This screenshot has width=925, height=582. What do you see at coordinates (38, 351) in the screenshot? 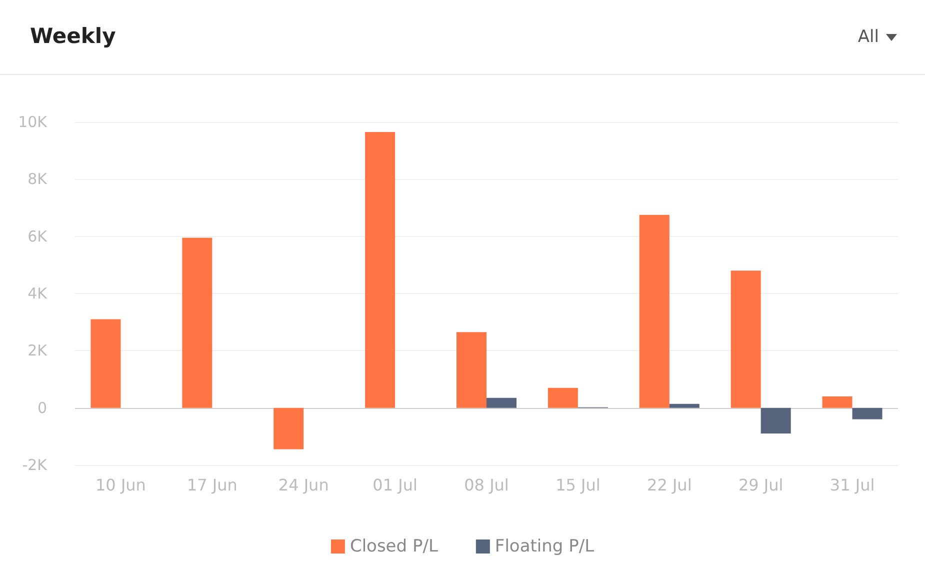
I see `y-tick-label: 2K` at bounding box center [38, 351].